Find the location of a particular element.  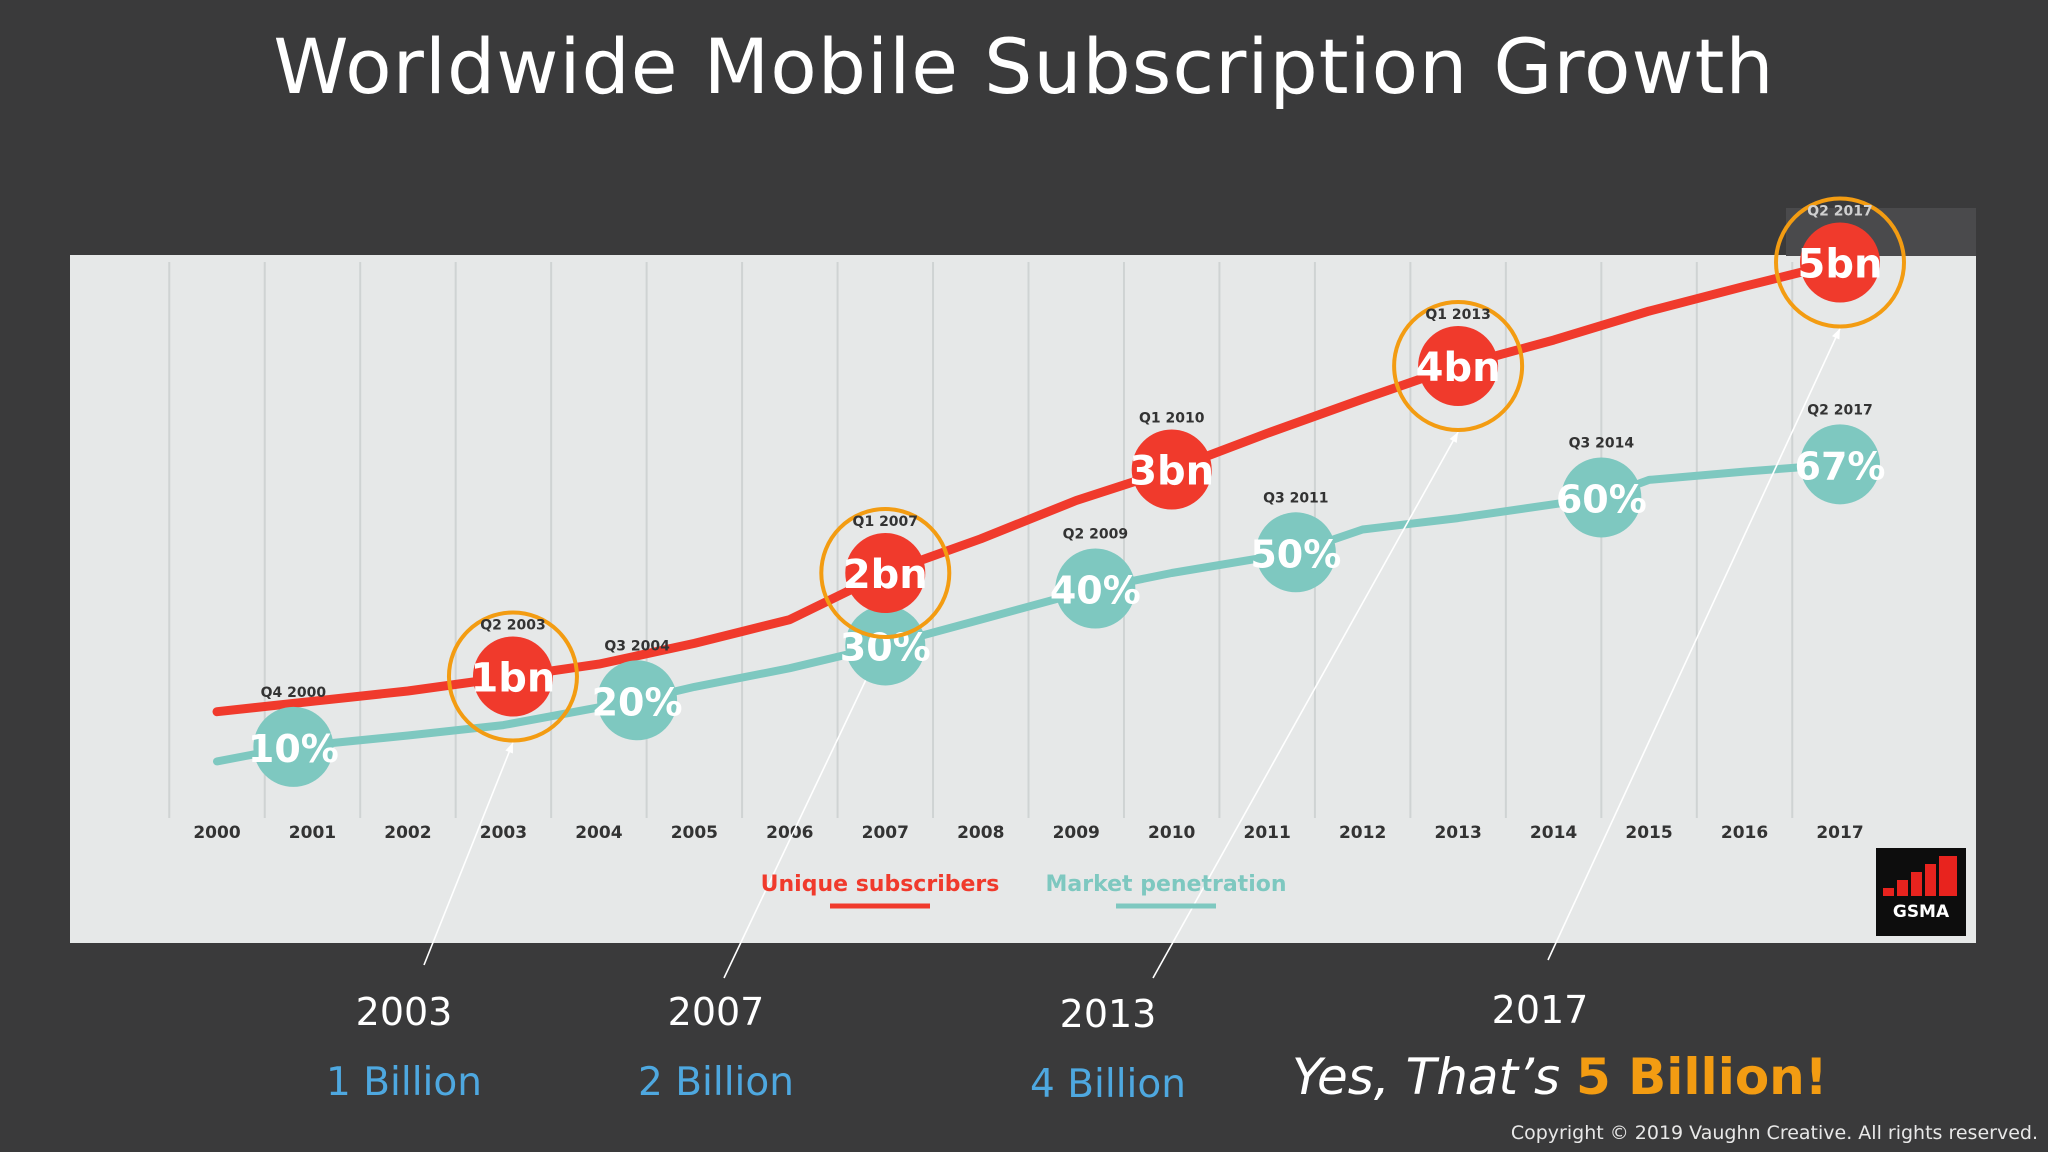

tagline: Yes, That’s 5 Billion! is located at coordinates (1560, 1077).